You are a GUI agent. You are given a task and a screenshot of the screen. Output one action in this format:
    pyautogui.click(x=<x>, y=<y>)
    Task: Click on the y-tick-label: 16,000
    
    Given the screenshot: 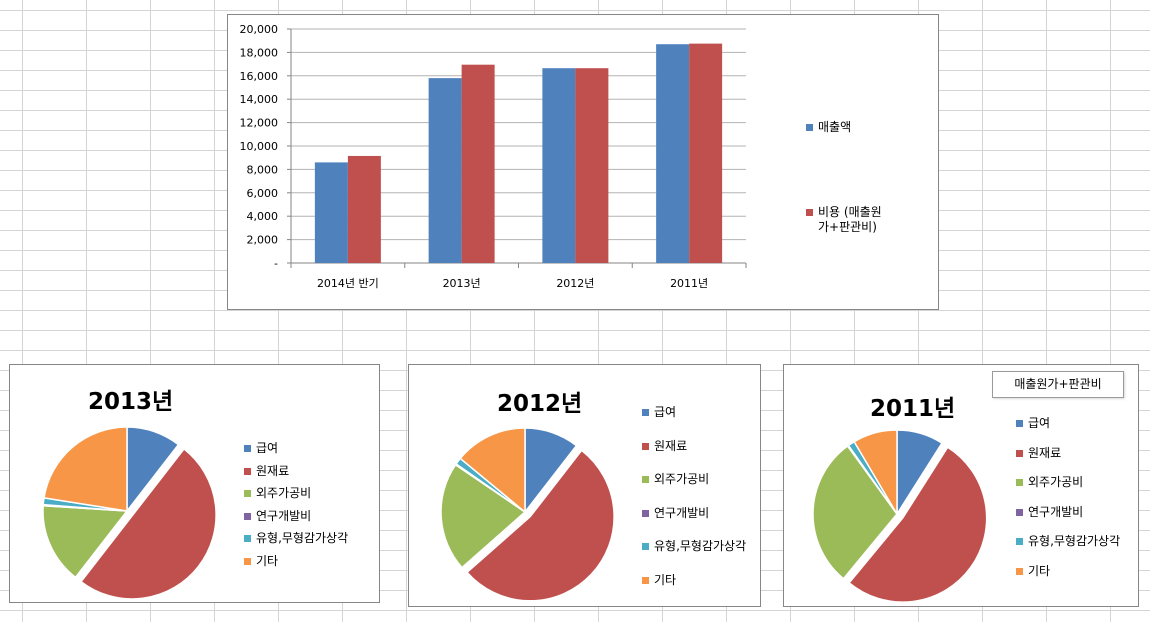 What is the action you would take?
    pyautogui.click(x=259, y=76)
    